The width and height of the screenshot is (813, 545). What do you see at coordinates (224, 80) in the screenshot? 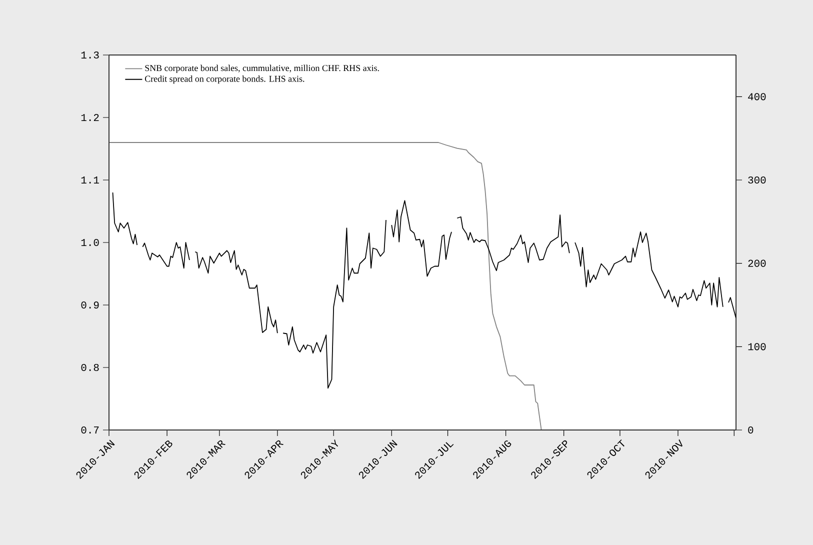
I see `legend-label: Credit spread on corporate bonds. LHS axis.` at bounding box center [224, 80].